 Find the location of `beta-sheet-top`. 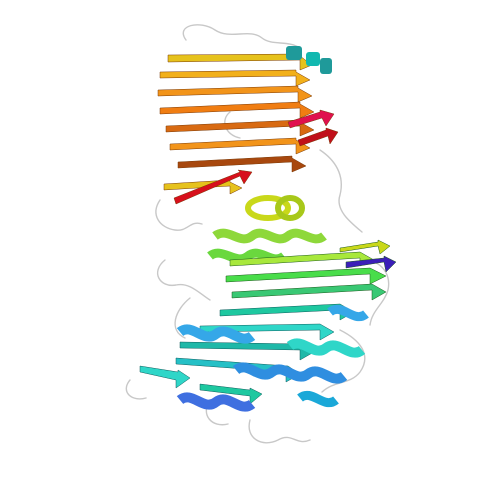

beta-sheet-top is located at coordinates (248, 129).